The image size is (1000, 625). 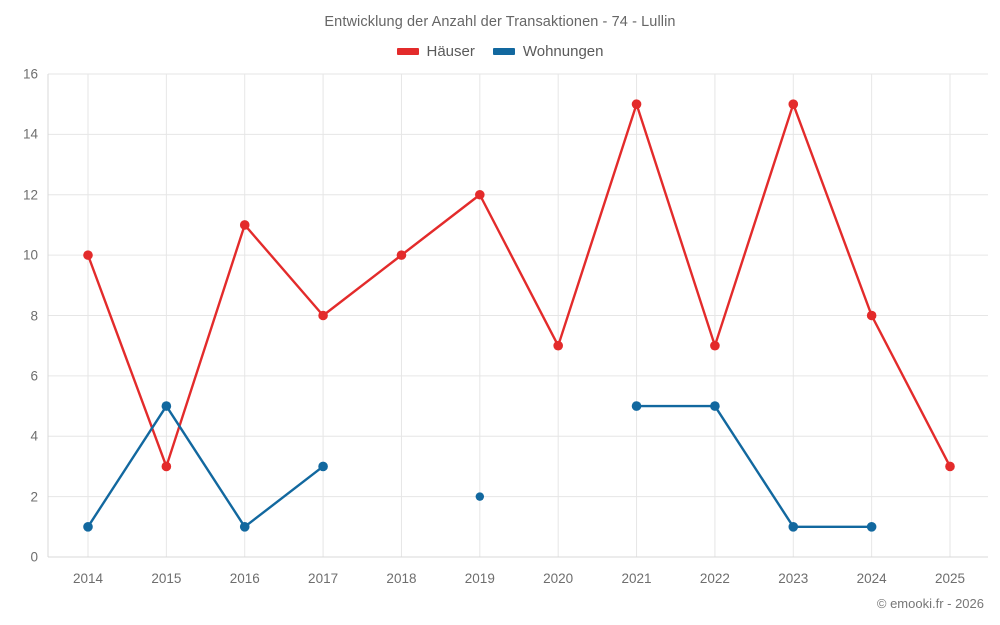 I want to click on x-axis-tick-label: 2024, so click(x=871, y=578).